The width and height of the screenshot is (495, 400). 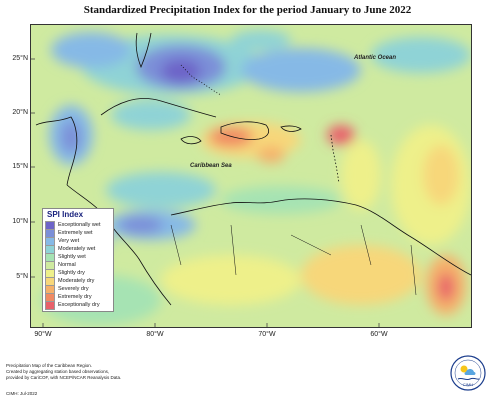 I want to click on lat-label-25n: 25°N, so click(x=20, y=58).